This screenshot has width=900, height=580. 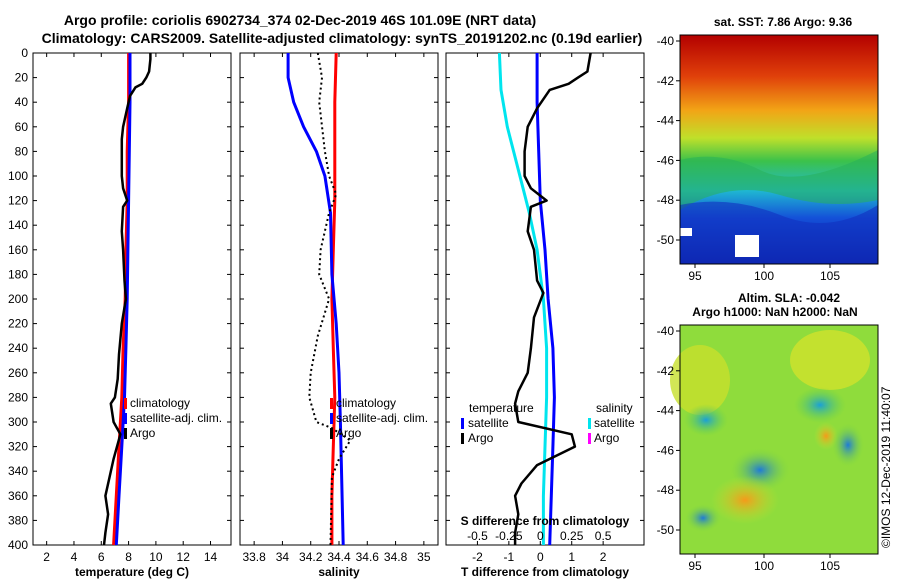 What do you see at coordinates (666, 121) in the screenshot?
I see `map-latitude-label: -44` at bounding box center [666, 121].